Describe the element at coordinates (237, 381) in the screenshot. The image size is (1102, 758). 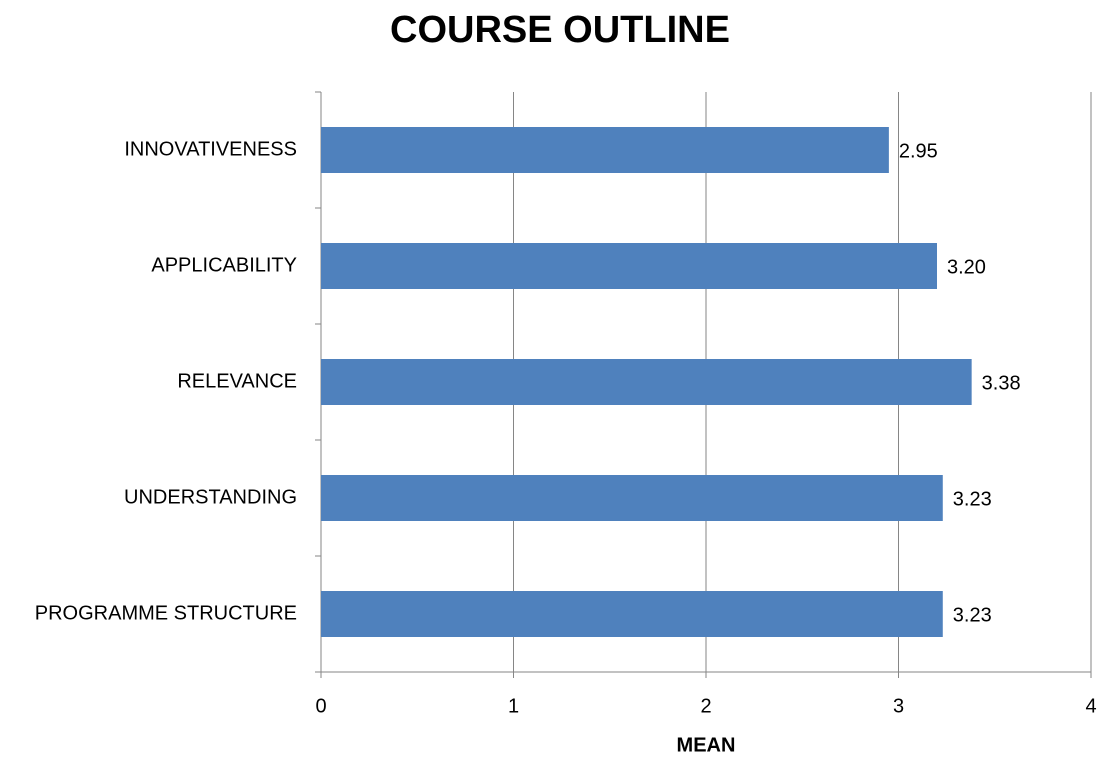
I see `y-tick-label: RELEVANCE` at that location.